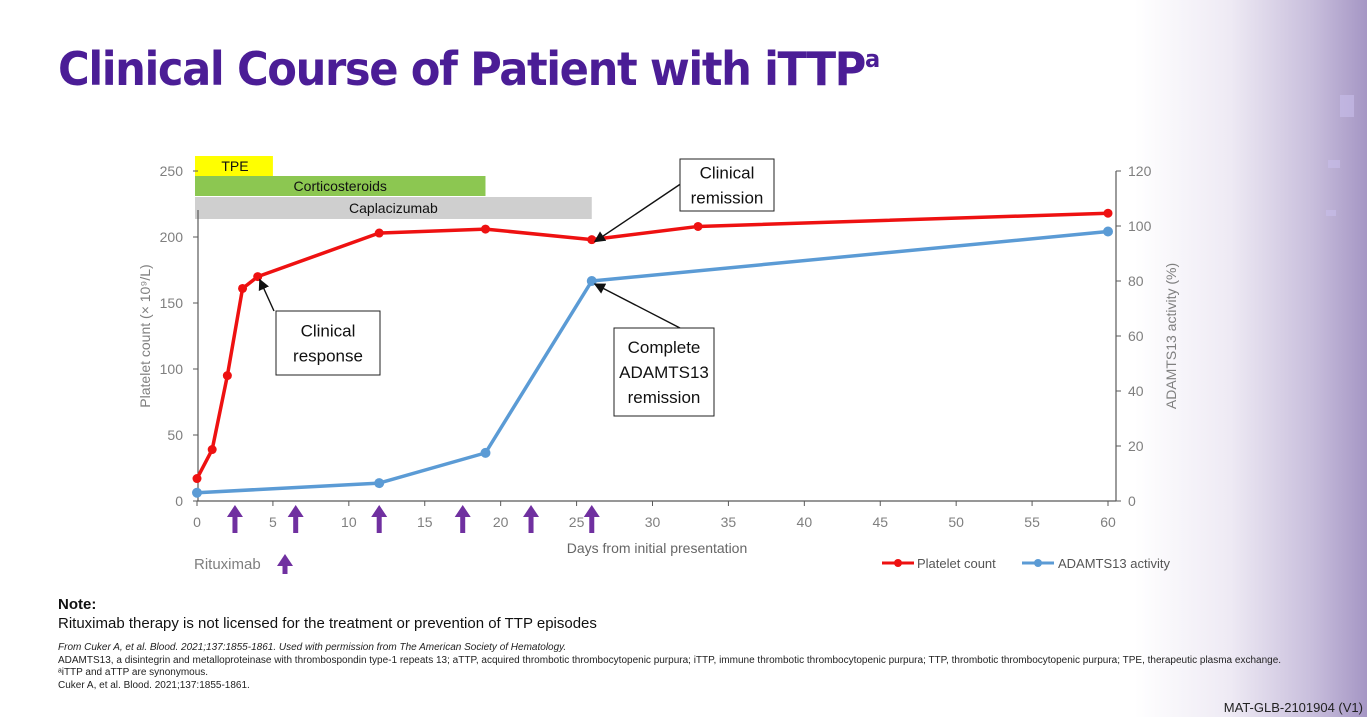  What do you see at coordinates (172, 171) in the screenshot?
I see `left-y-tick-label: 250` at bounding box center [172, 171].